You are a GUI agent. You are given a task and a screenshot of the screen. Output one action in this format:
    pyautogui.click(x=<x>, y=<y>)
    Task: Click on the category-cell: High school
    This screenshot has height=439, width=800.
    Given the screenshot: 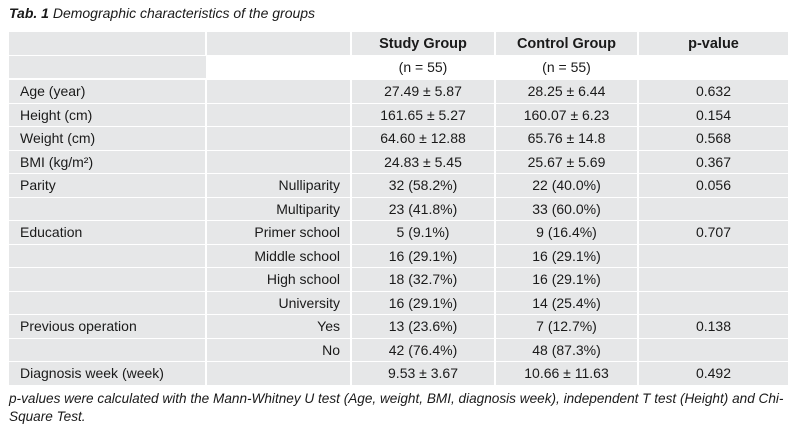 What is the action you would take?
    pyautogui.click(x=278, y=279)
    